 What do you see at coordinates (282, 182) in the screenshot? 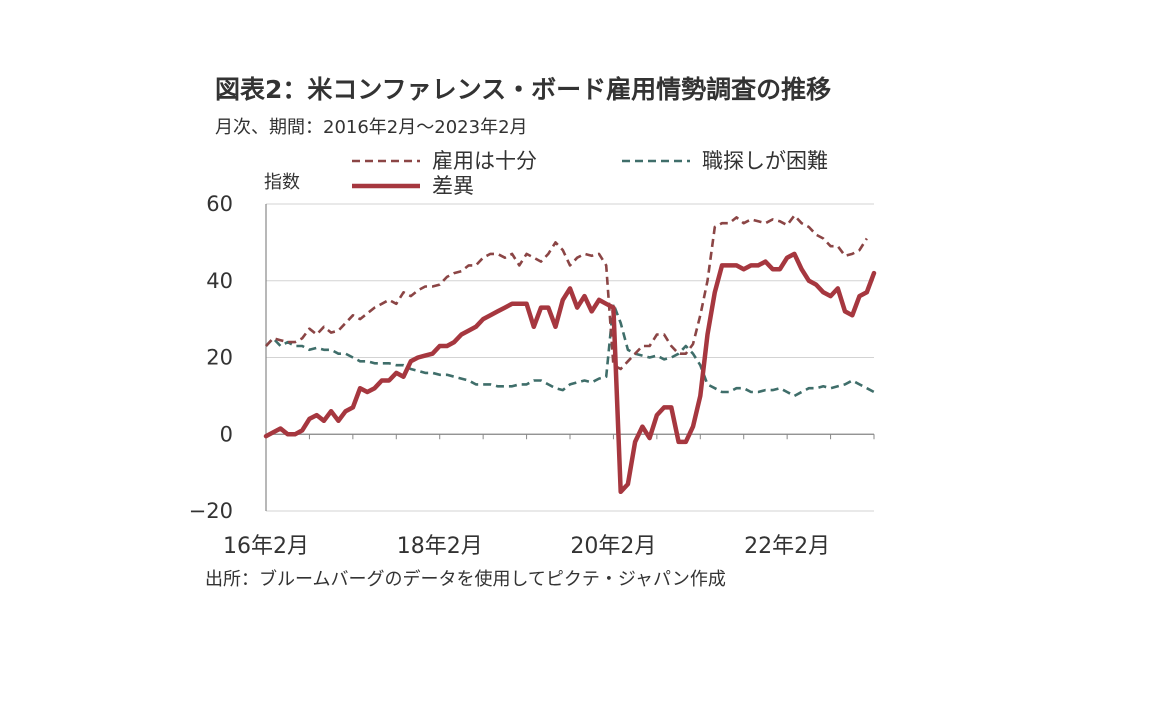
I see `y-axis-label: 指数` at bounding box center [282, 182].